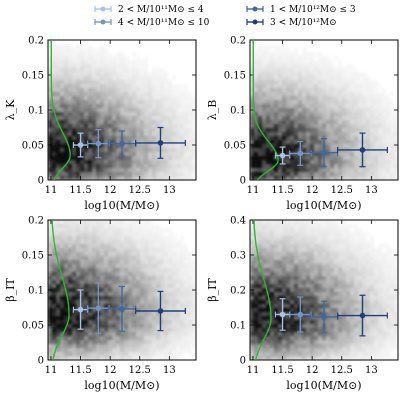 The width and height of the screenshot is (415, 403). I want to click on y-axis-label: λ_B, so click(212, 110).